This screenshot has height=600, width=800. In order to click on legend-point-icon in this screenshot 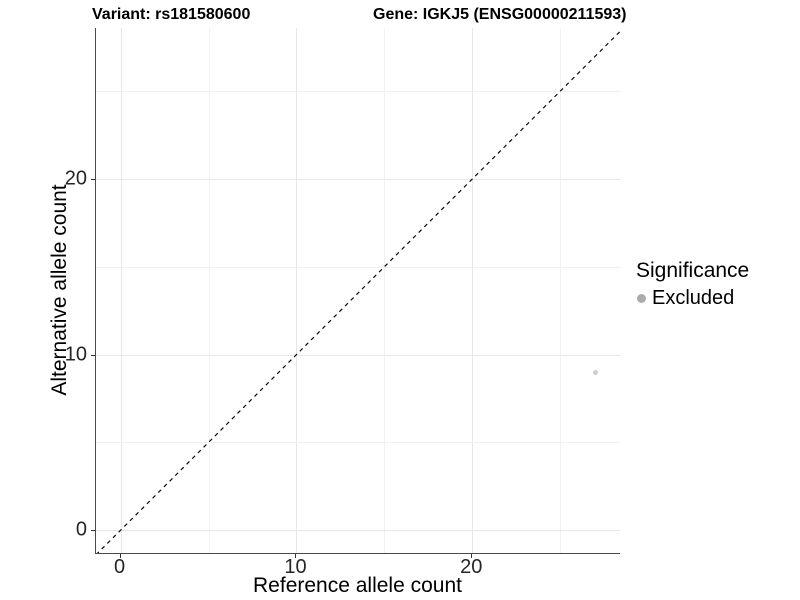, I will do `click(641, 298)`.